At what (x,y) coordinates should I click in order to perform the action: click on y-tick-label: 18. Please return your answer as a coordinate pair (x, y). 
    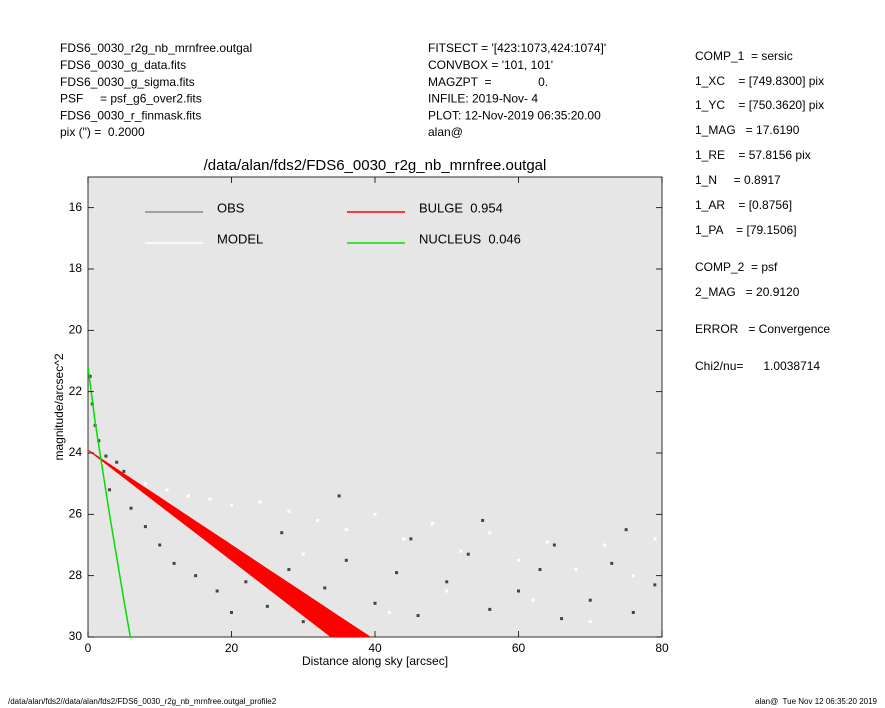
    Looking at the image, I should click on (76, 268).